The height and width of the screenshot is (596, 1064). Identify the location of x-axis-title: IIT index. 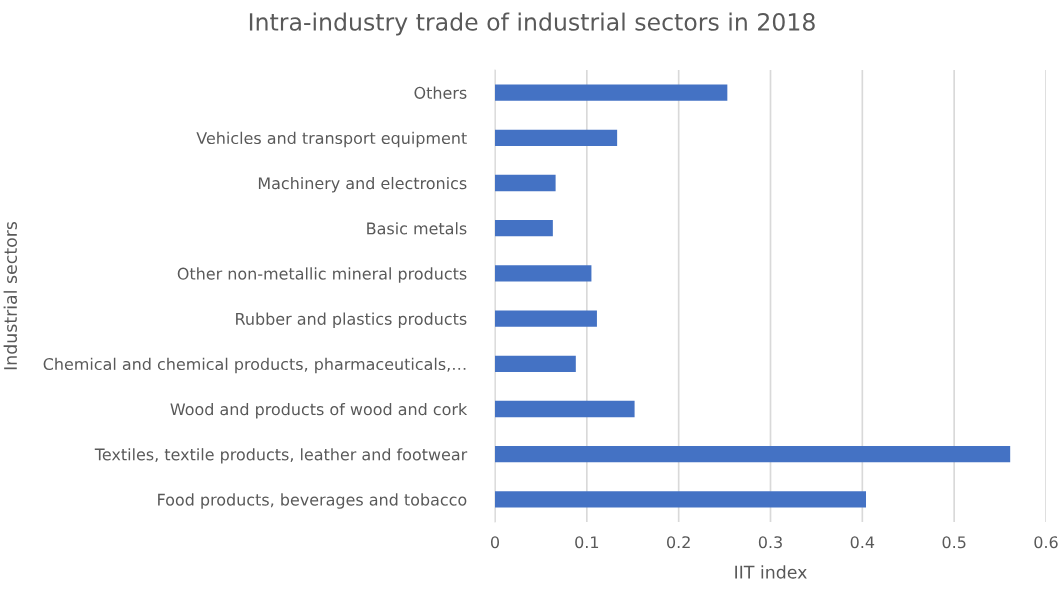
(771, 572).